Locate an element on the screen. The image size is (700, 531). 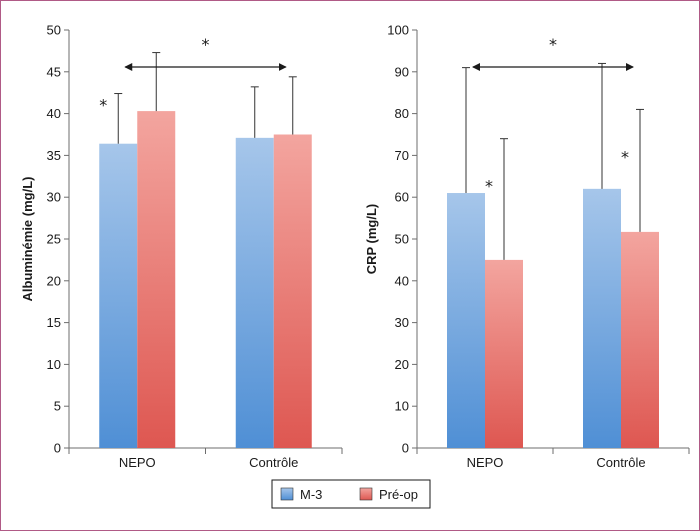
y-axis-label: Albuminémie (mg/L) is located at coordinates (27, 239).